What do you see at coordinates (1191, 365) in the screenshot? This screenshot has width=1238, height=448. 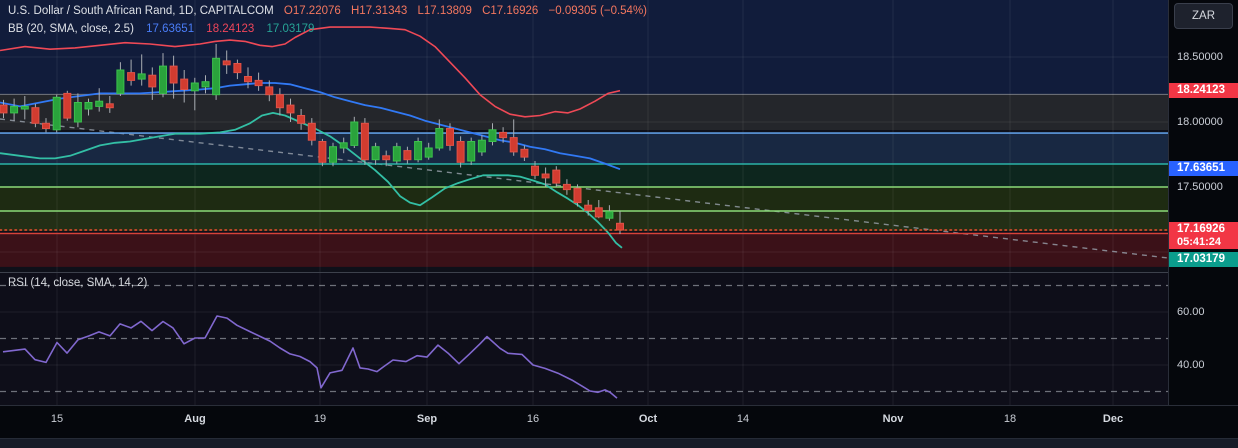 I see `rsi-axis-label: 40.00` at bounding box center [1191, 365].